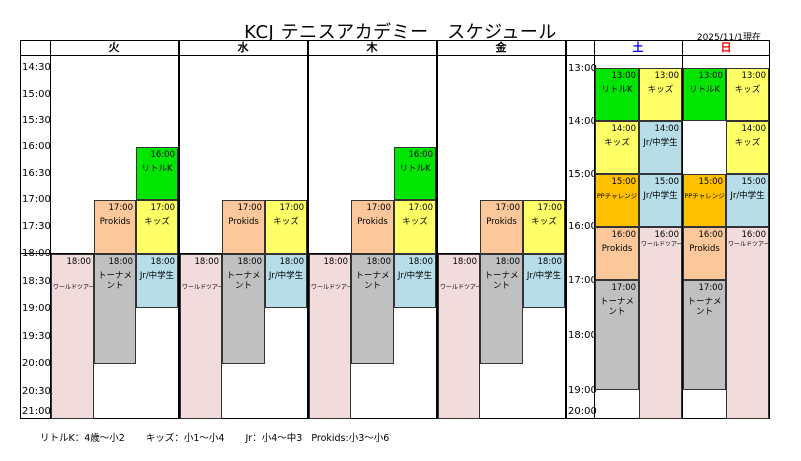 The width and height of the screenshot is (801, 461). Describe the element at coordinates (372, 47) in the screenshot. I see `header-thu: 木` at that location.